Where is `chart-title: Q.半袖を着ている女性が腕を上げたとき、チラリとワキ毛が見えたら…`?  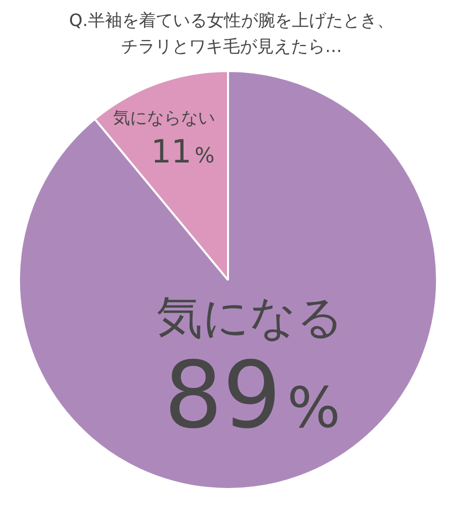 chart-title: Q.半袖を着ている女性が腕を上げたとき、チラリとワキ毛が見えたら… is located at coordinates (231, 34).